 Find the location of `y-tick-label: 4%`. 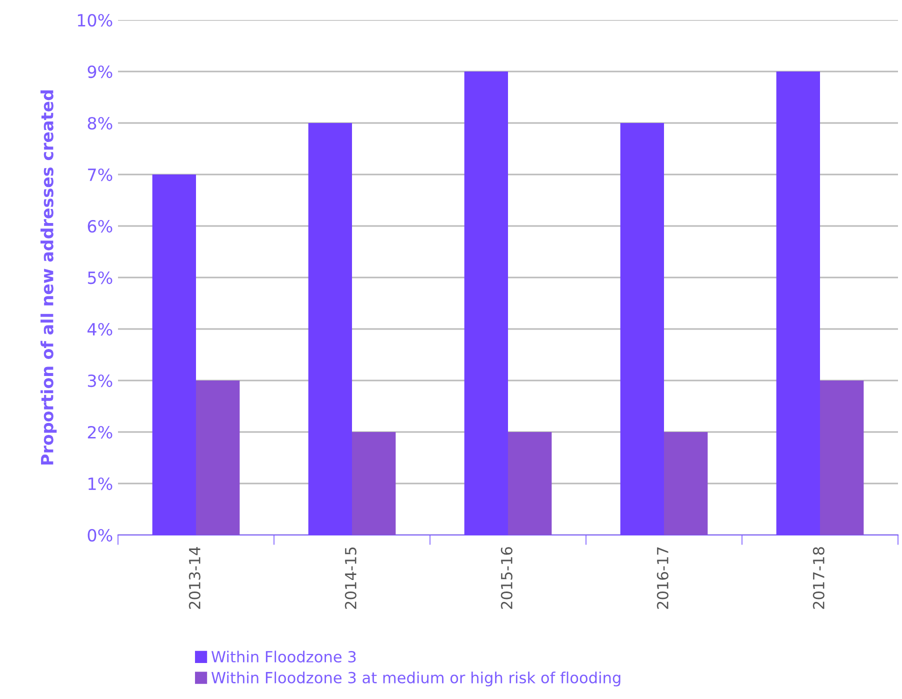

y-tick-label: 4% is located at coordinates (100, 329).